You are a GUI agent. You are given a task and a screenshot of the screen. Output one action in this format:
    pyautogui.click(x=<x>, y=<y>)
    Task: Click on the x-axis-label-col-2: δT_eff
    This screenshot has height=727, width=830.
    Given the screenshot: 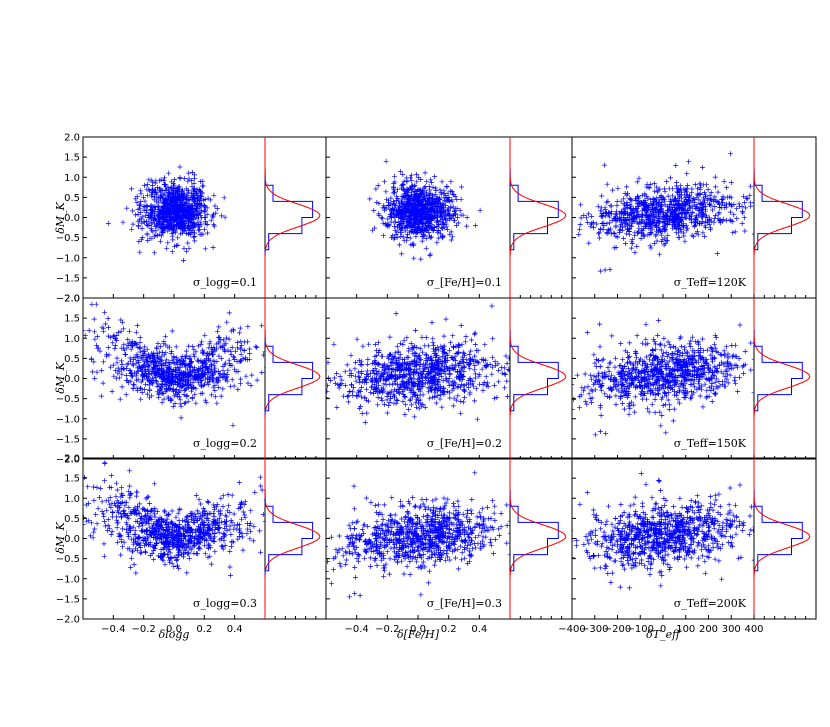 What is the action you would take?
    pyautogui.click(x=664, y=634)
    